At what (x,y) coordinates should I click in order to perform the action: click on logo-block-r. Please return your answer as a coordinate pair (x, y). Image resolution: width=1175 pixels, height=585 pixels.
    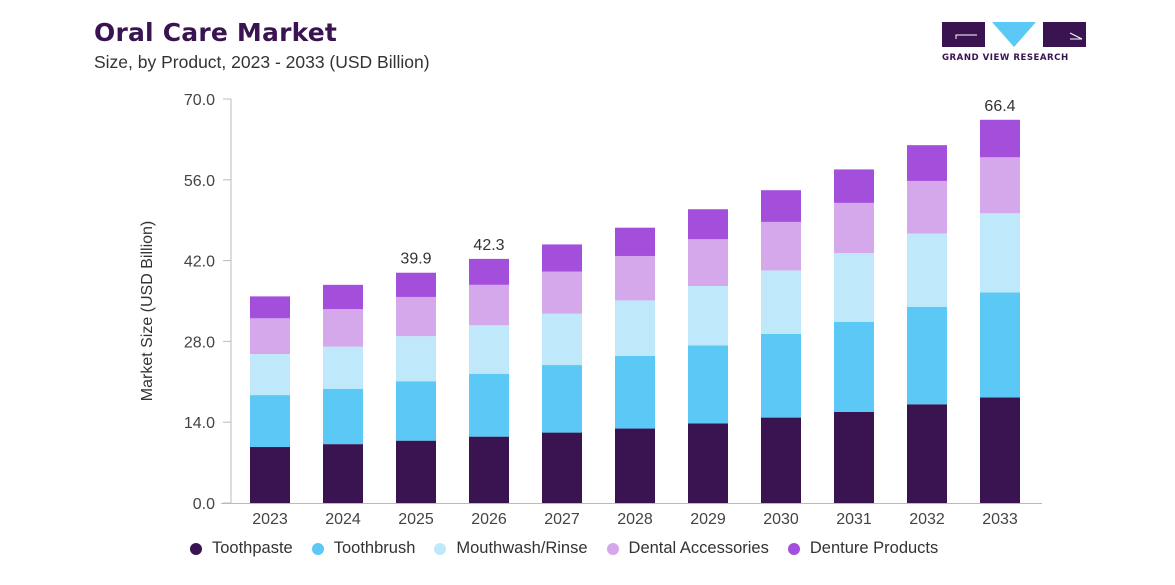
    Looking at the image, I should click on (1064, 34).